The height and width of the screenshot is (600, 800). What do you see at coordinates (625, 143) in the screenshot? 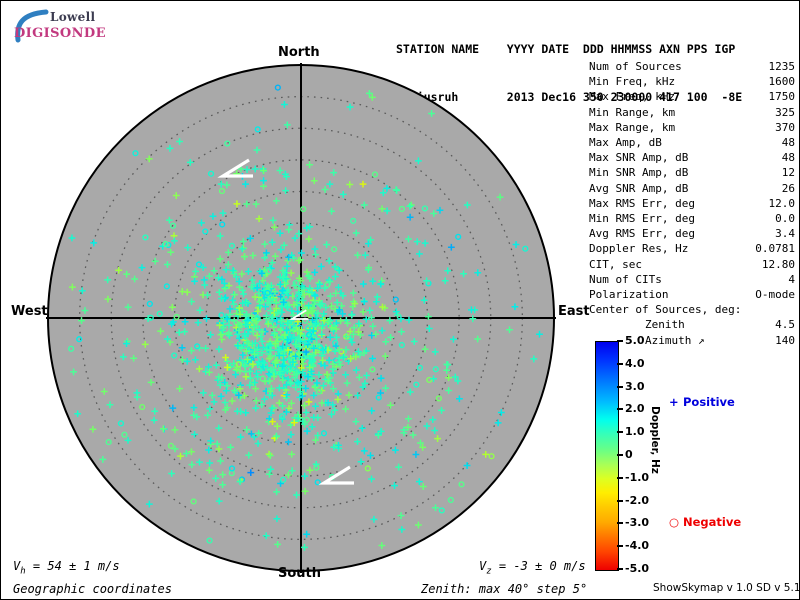
I see `stat-key: Max Amp, dB` at bounding box center [625, 143].